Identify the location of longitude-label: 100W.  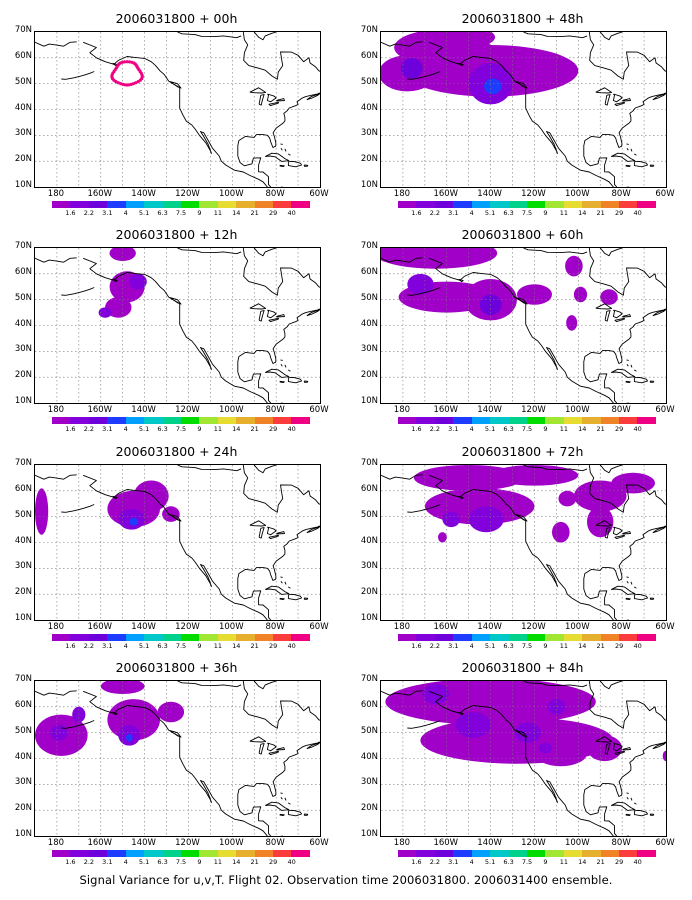
(231, 843).